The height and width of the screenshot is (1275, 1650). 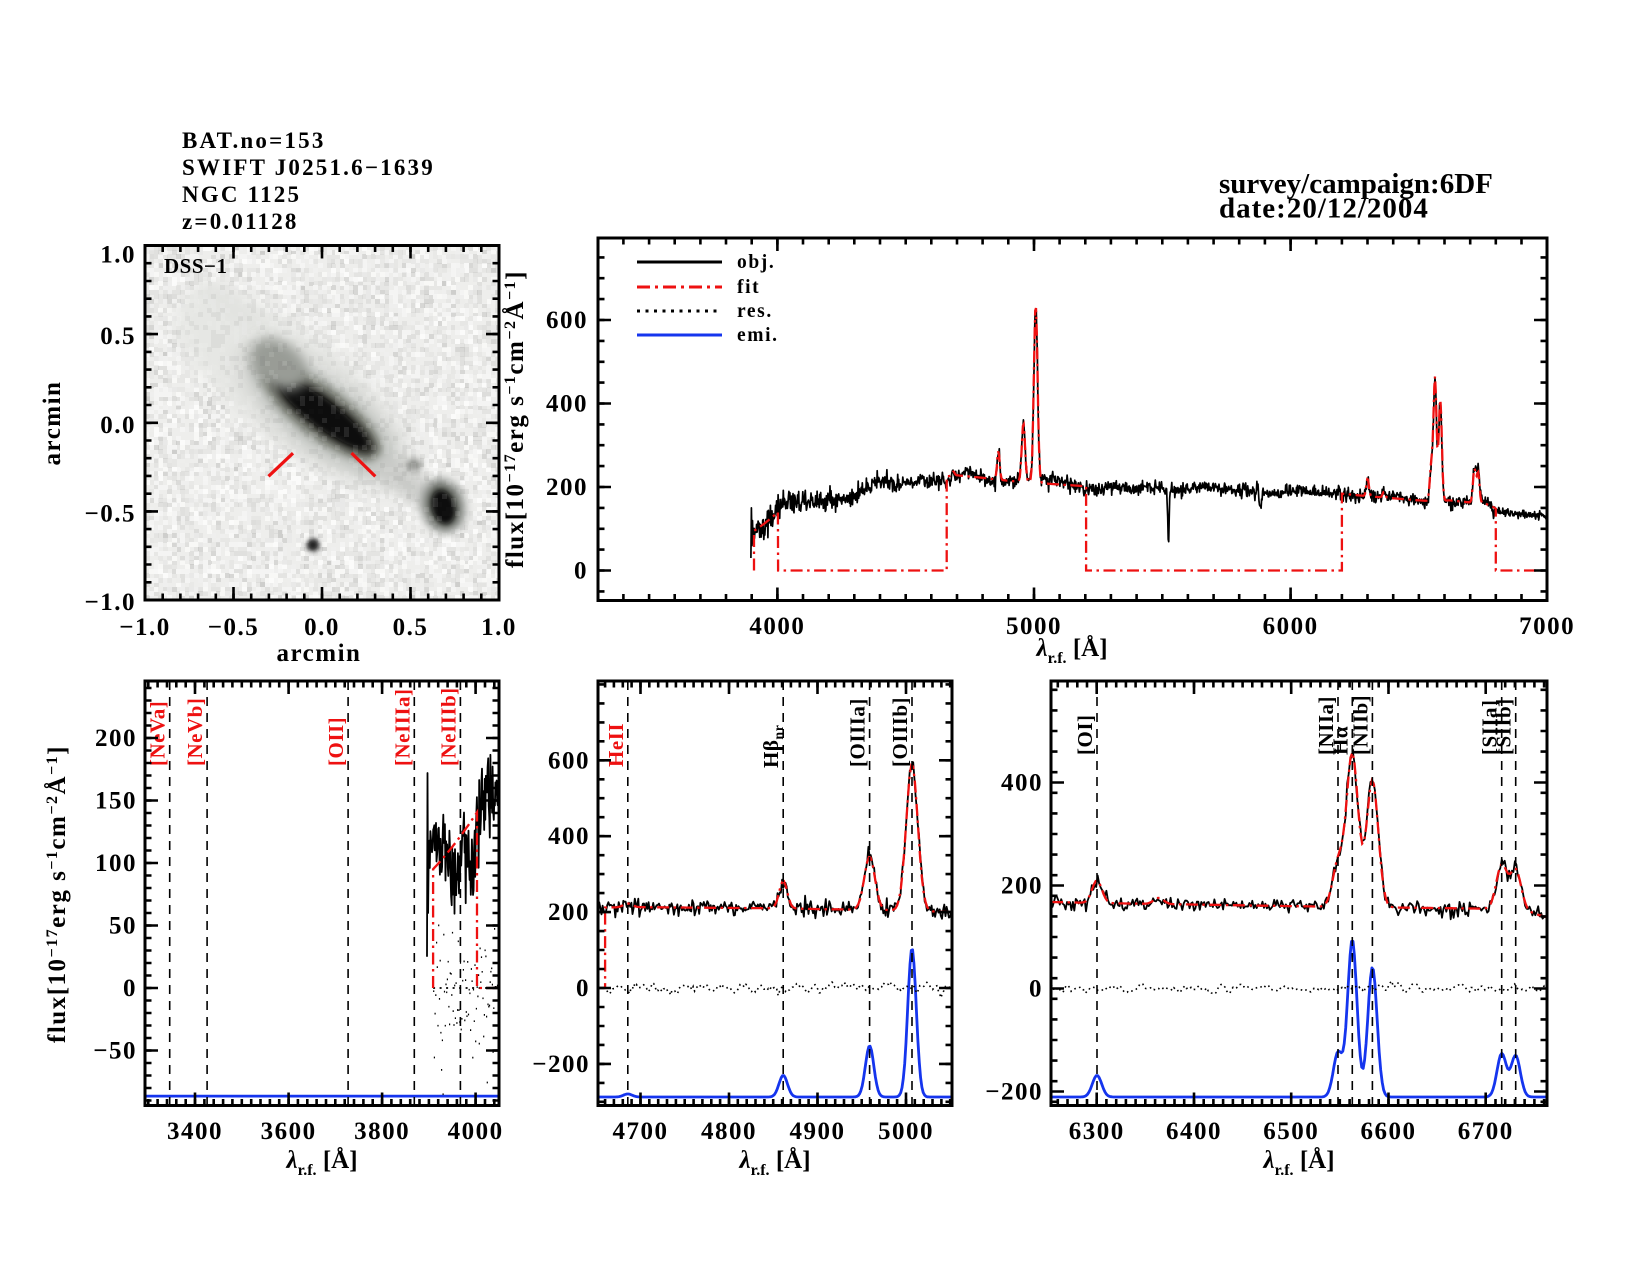 I want to click on svg-text: 6000, so click(x=1291, y=626).